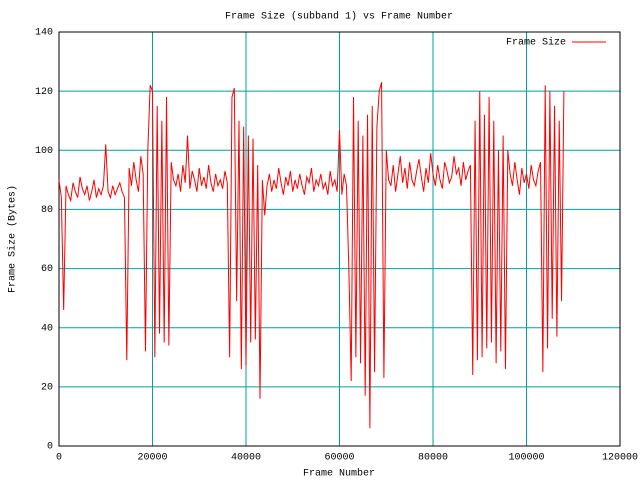 This screenshot has width=640, height=480. I want to click on x-tick-label: 20000, so click(152, 458).